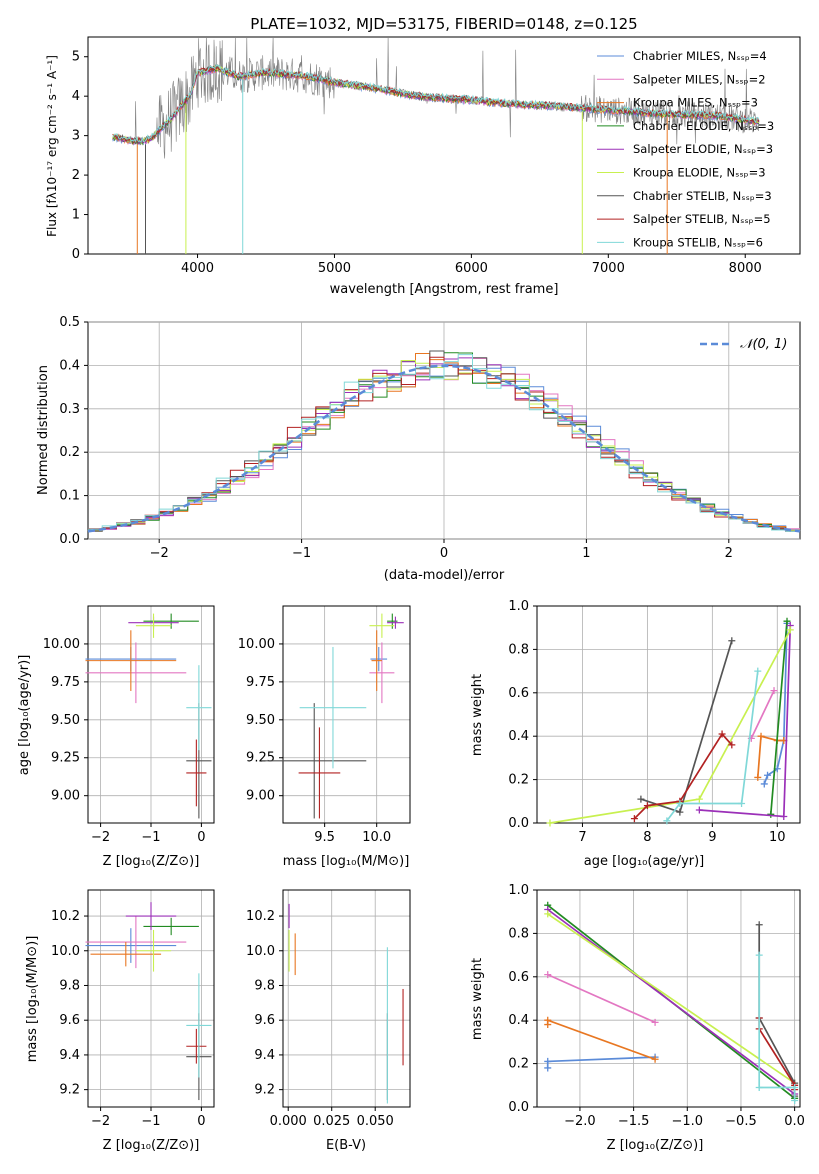 This screenshot has width=819, height=1174. I want to click on weight-line-salpeter_miles, so click(762, 714).